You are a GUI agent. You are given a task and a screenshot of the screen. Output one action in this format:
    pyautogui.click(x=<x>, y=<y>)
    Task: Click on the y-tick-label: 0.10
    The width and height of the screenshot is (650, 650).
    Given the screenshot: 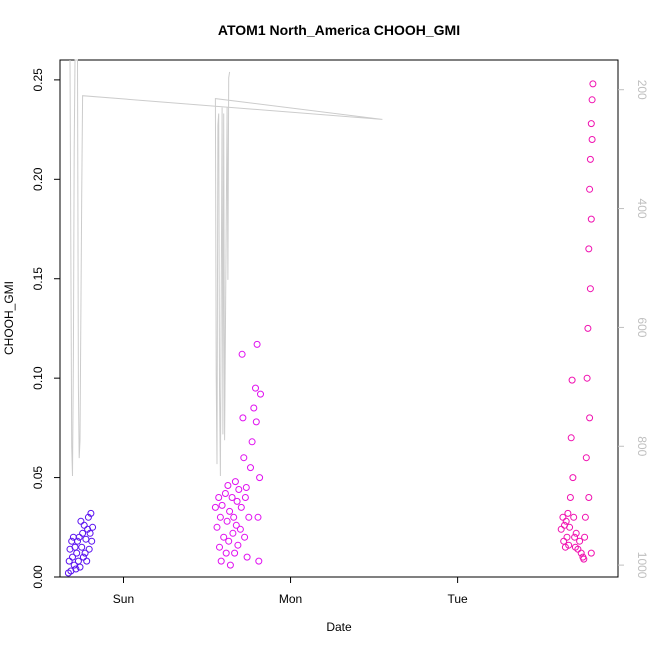 What is the action you would take?
    pyautogui.click(x=38, y=378)
    